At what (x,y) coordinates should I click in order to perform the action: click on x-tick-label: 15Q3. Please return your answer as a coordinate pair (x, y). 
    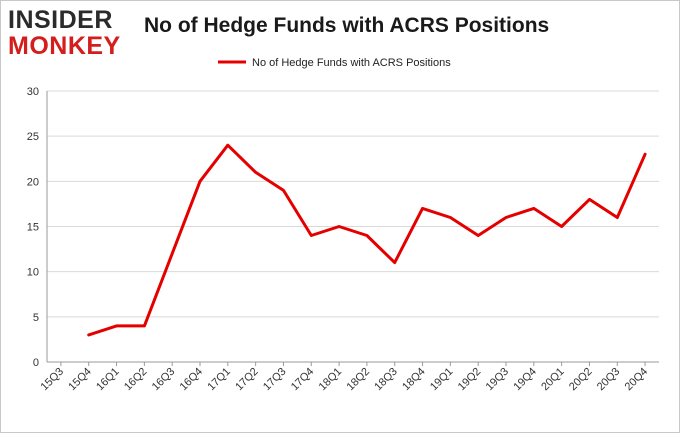
    Looking at the image, I should click on (53, 380).